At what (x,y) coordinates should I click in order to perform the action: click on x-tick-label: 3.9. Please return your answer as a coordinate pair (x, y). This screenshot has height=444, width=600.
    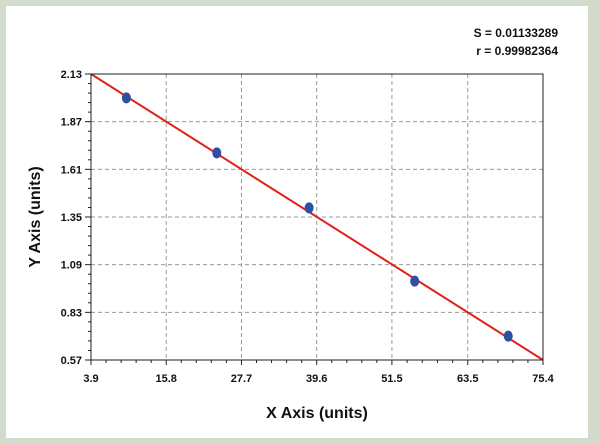
    Looking at the image, I should click on (90, 379).